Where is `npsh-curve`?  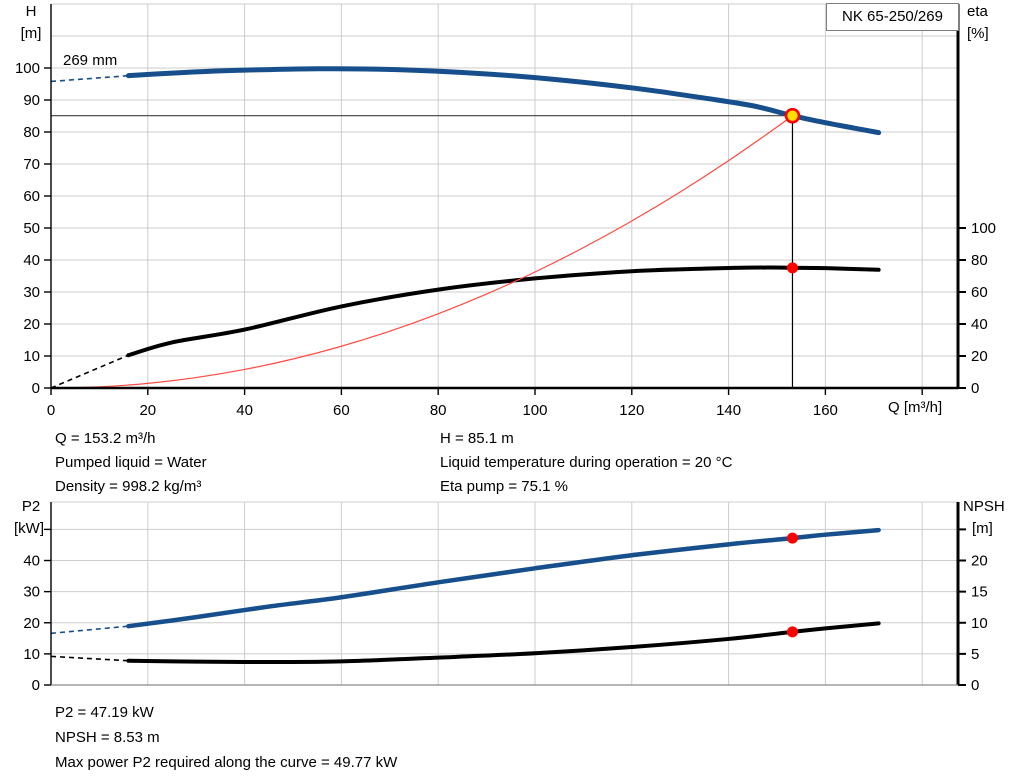
npsh-curve is located at coordinates (503, 642).